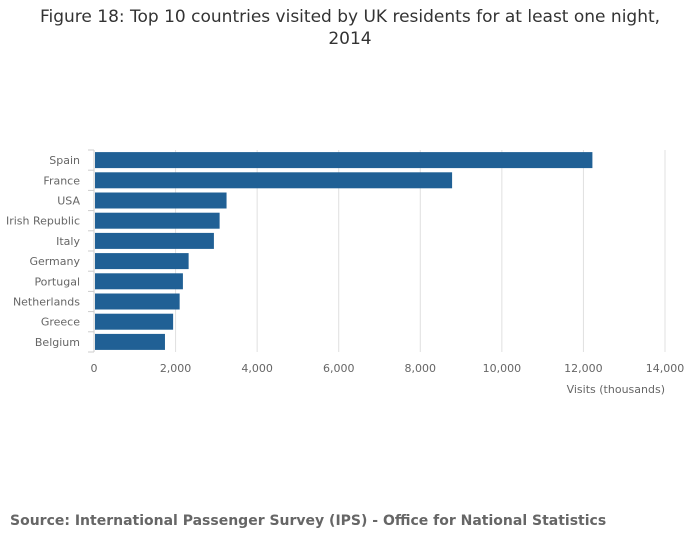 The height and width of the screenshot is (549, 700). I want to click on category-label: Irish Republic, so click(43, 221).